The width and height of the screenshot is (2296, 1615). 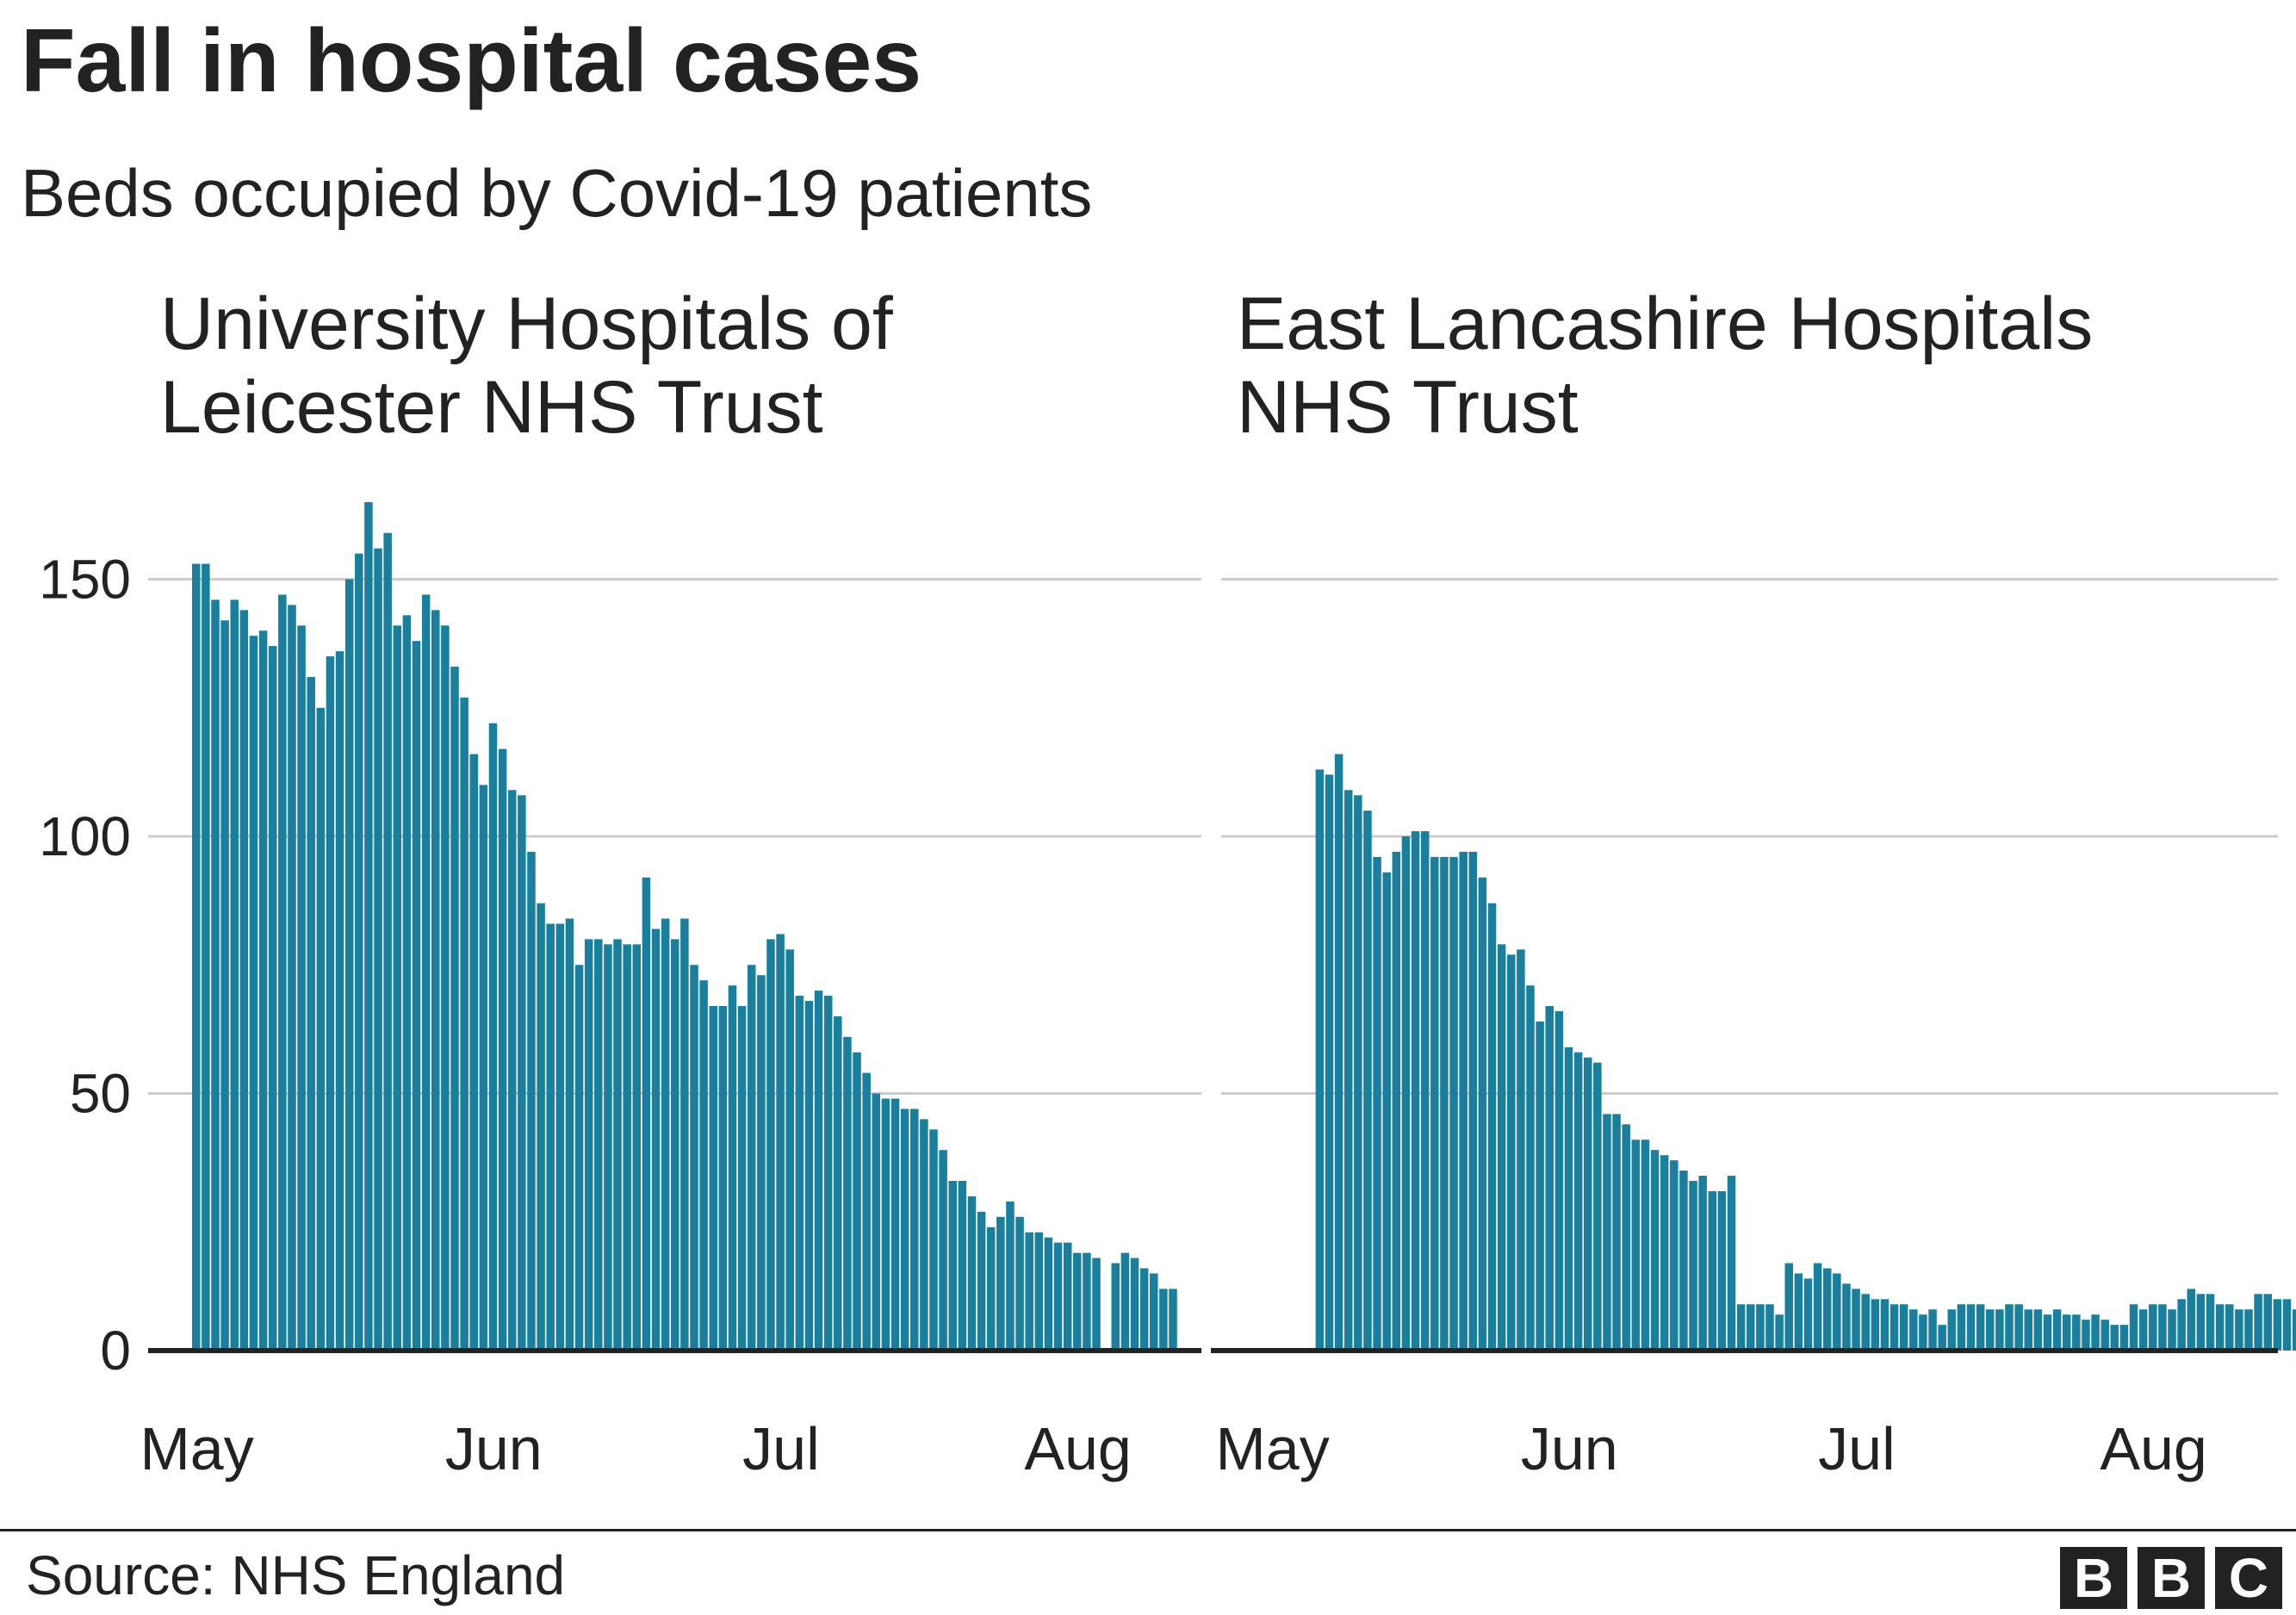 I want to click on panel-title-east-lancashire-line-2: NHS Trust, so click(x=1408, y=407).